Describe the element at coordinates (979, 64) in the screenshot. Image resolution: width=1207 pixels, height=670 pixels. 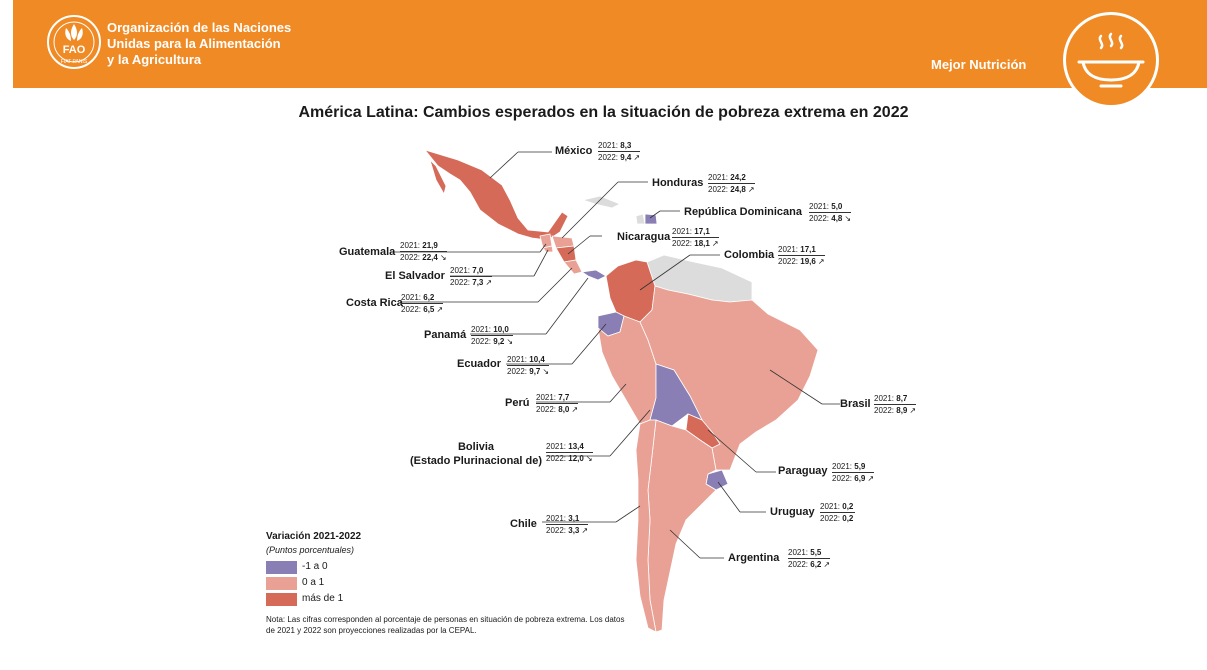
I see `campaign-label: Mejor Nutrición` at that location.